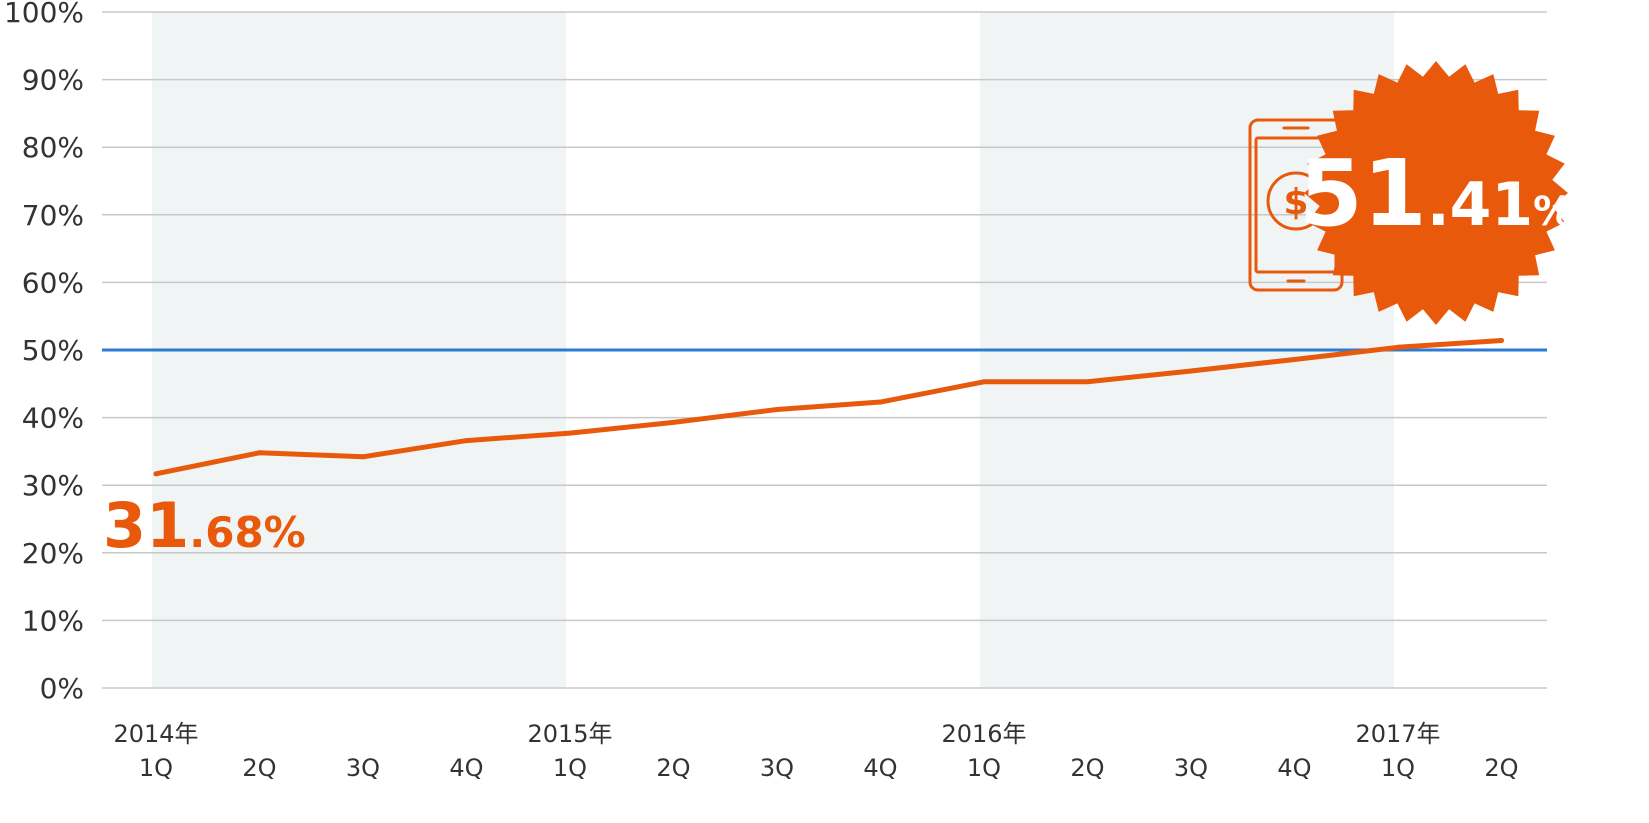 The image size is (1649, 823). I want to click on y-tick-label: 10%, so click(53, 620).